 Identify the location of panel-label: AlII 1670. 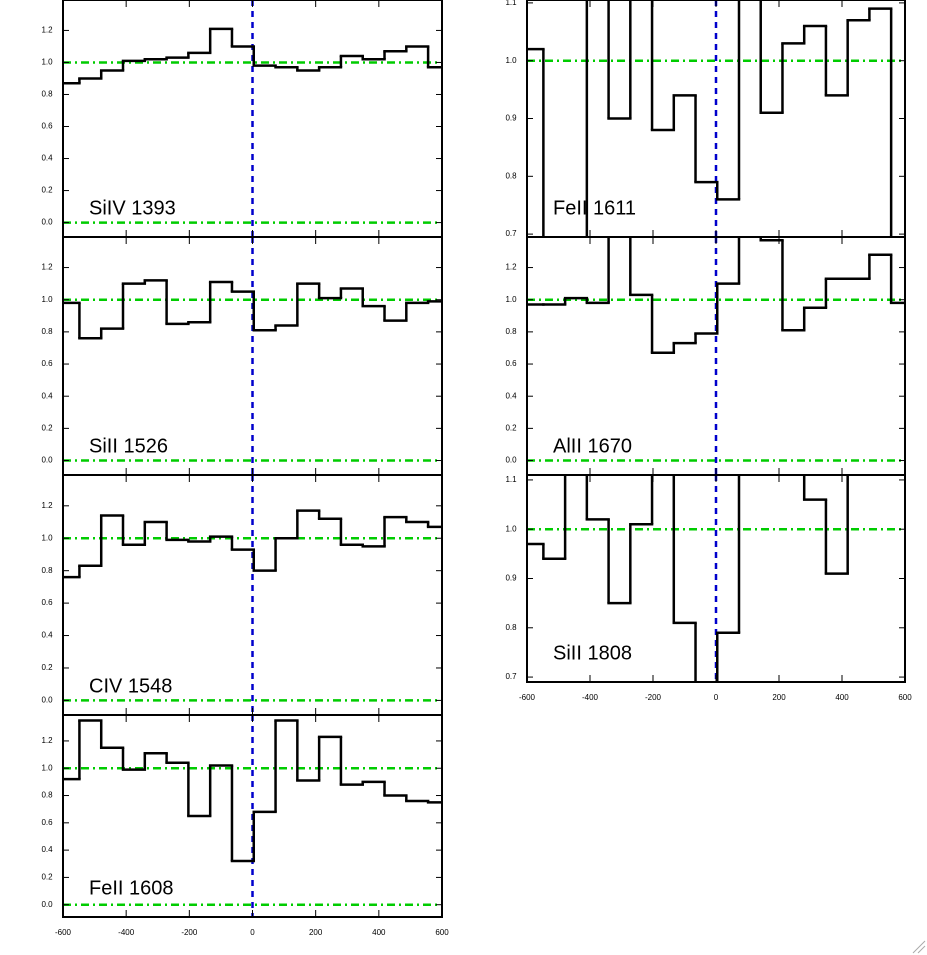
(592, 446).